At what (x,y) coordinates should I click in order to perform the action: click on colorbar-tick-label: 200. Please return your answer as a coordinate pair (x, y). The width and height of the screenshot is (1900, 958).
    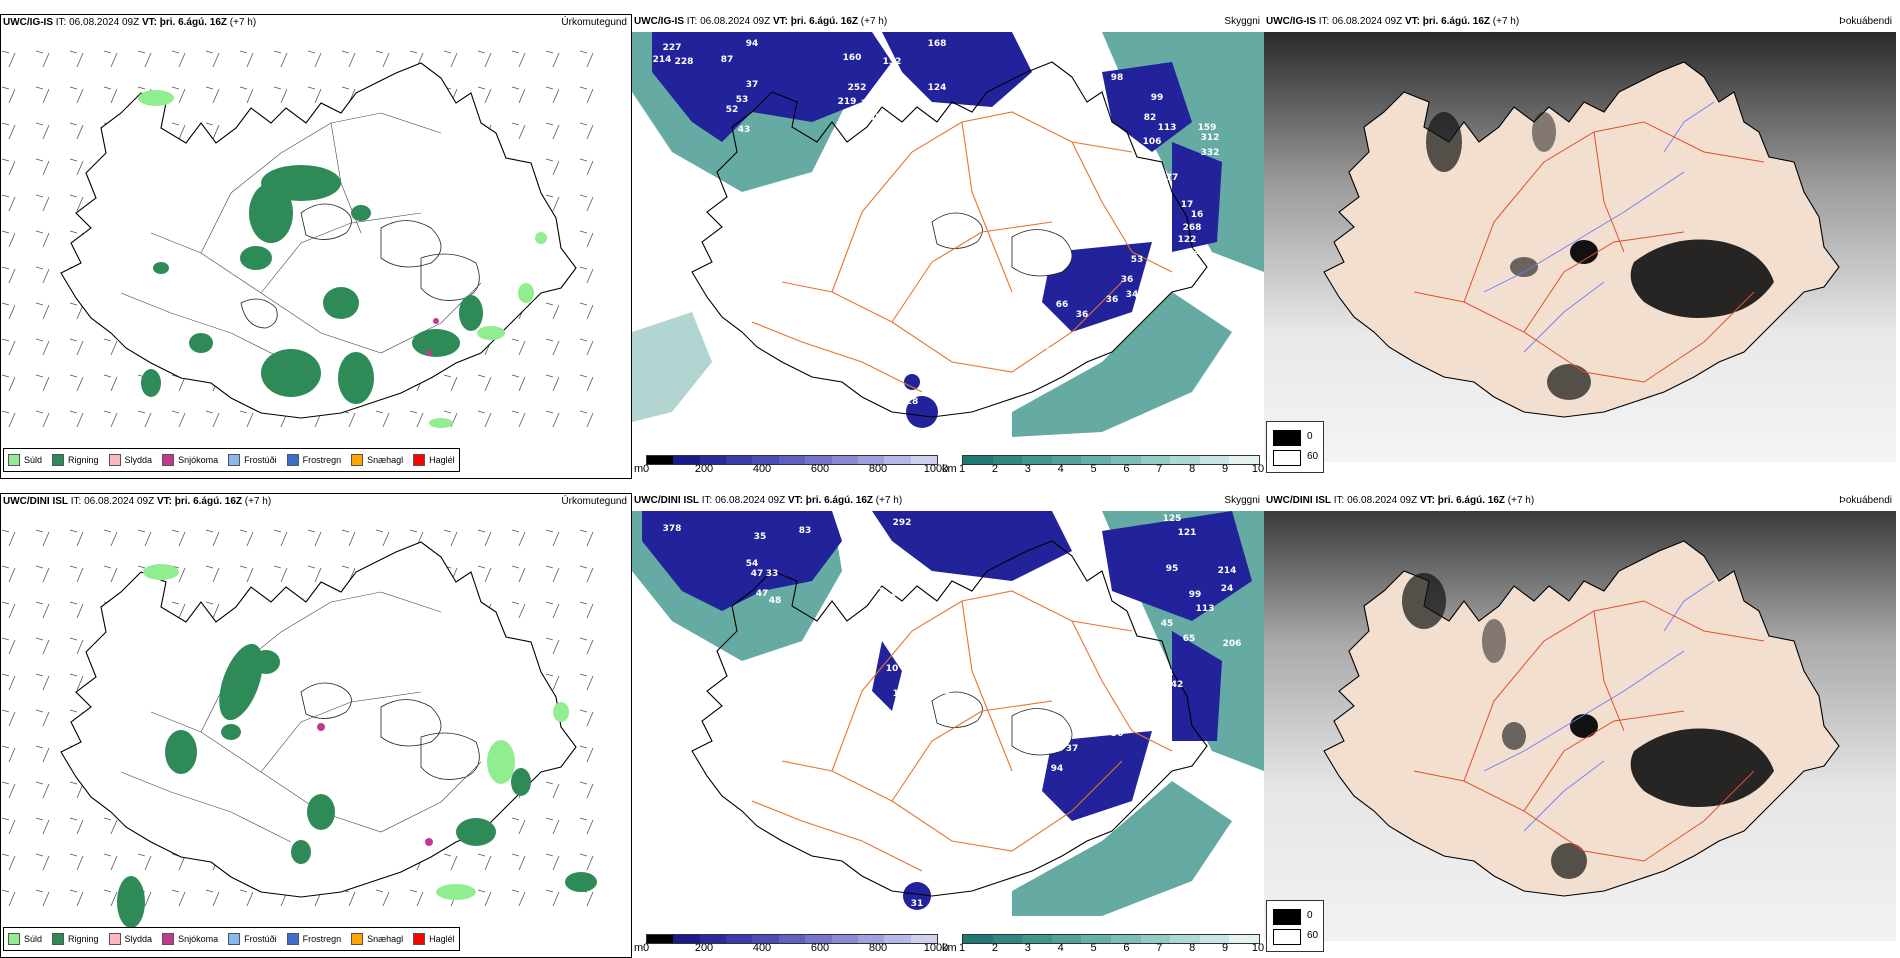
    Looking at the image, I should click on (704, 948).